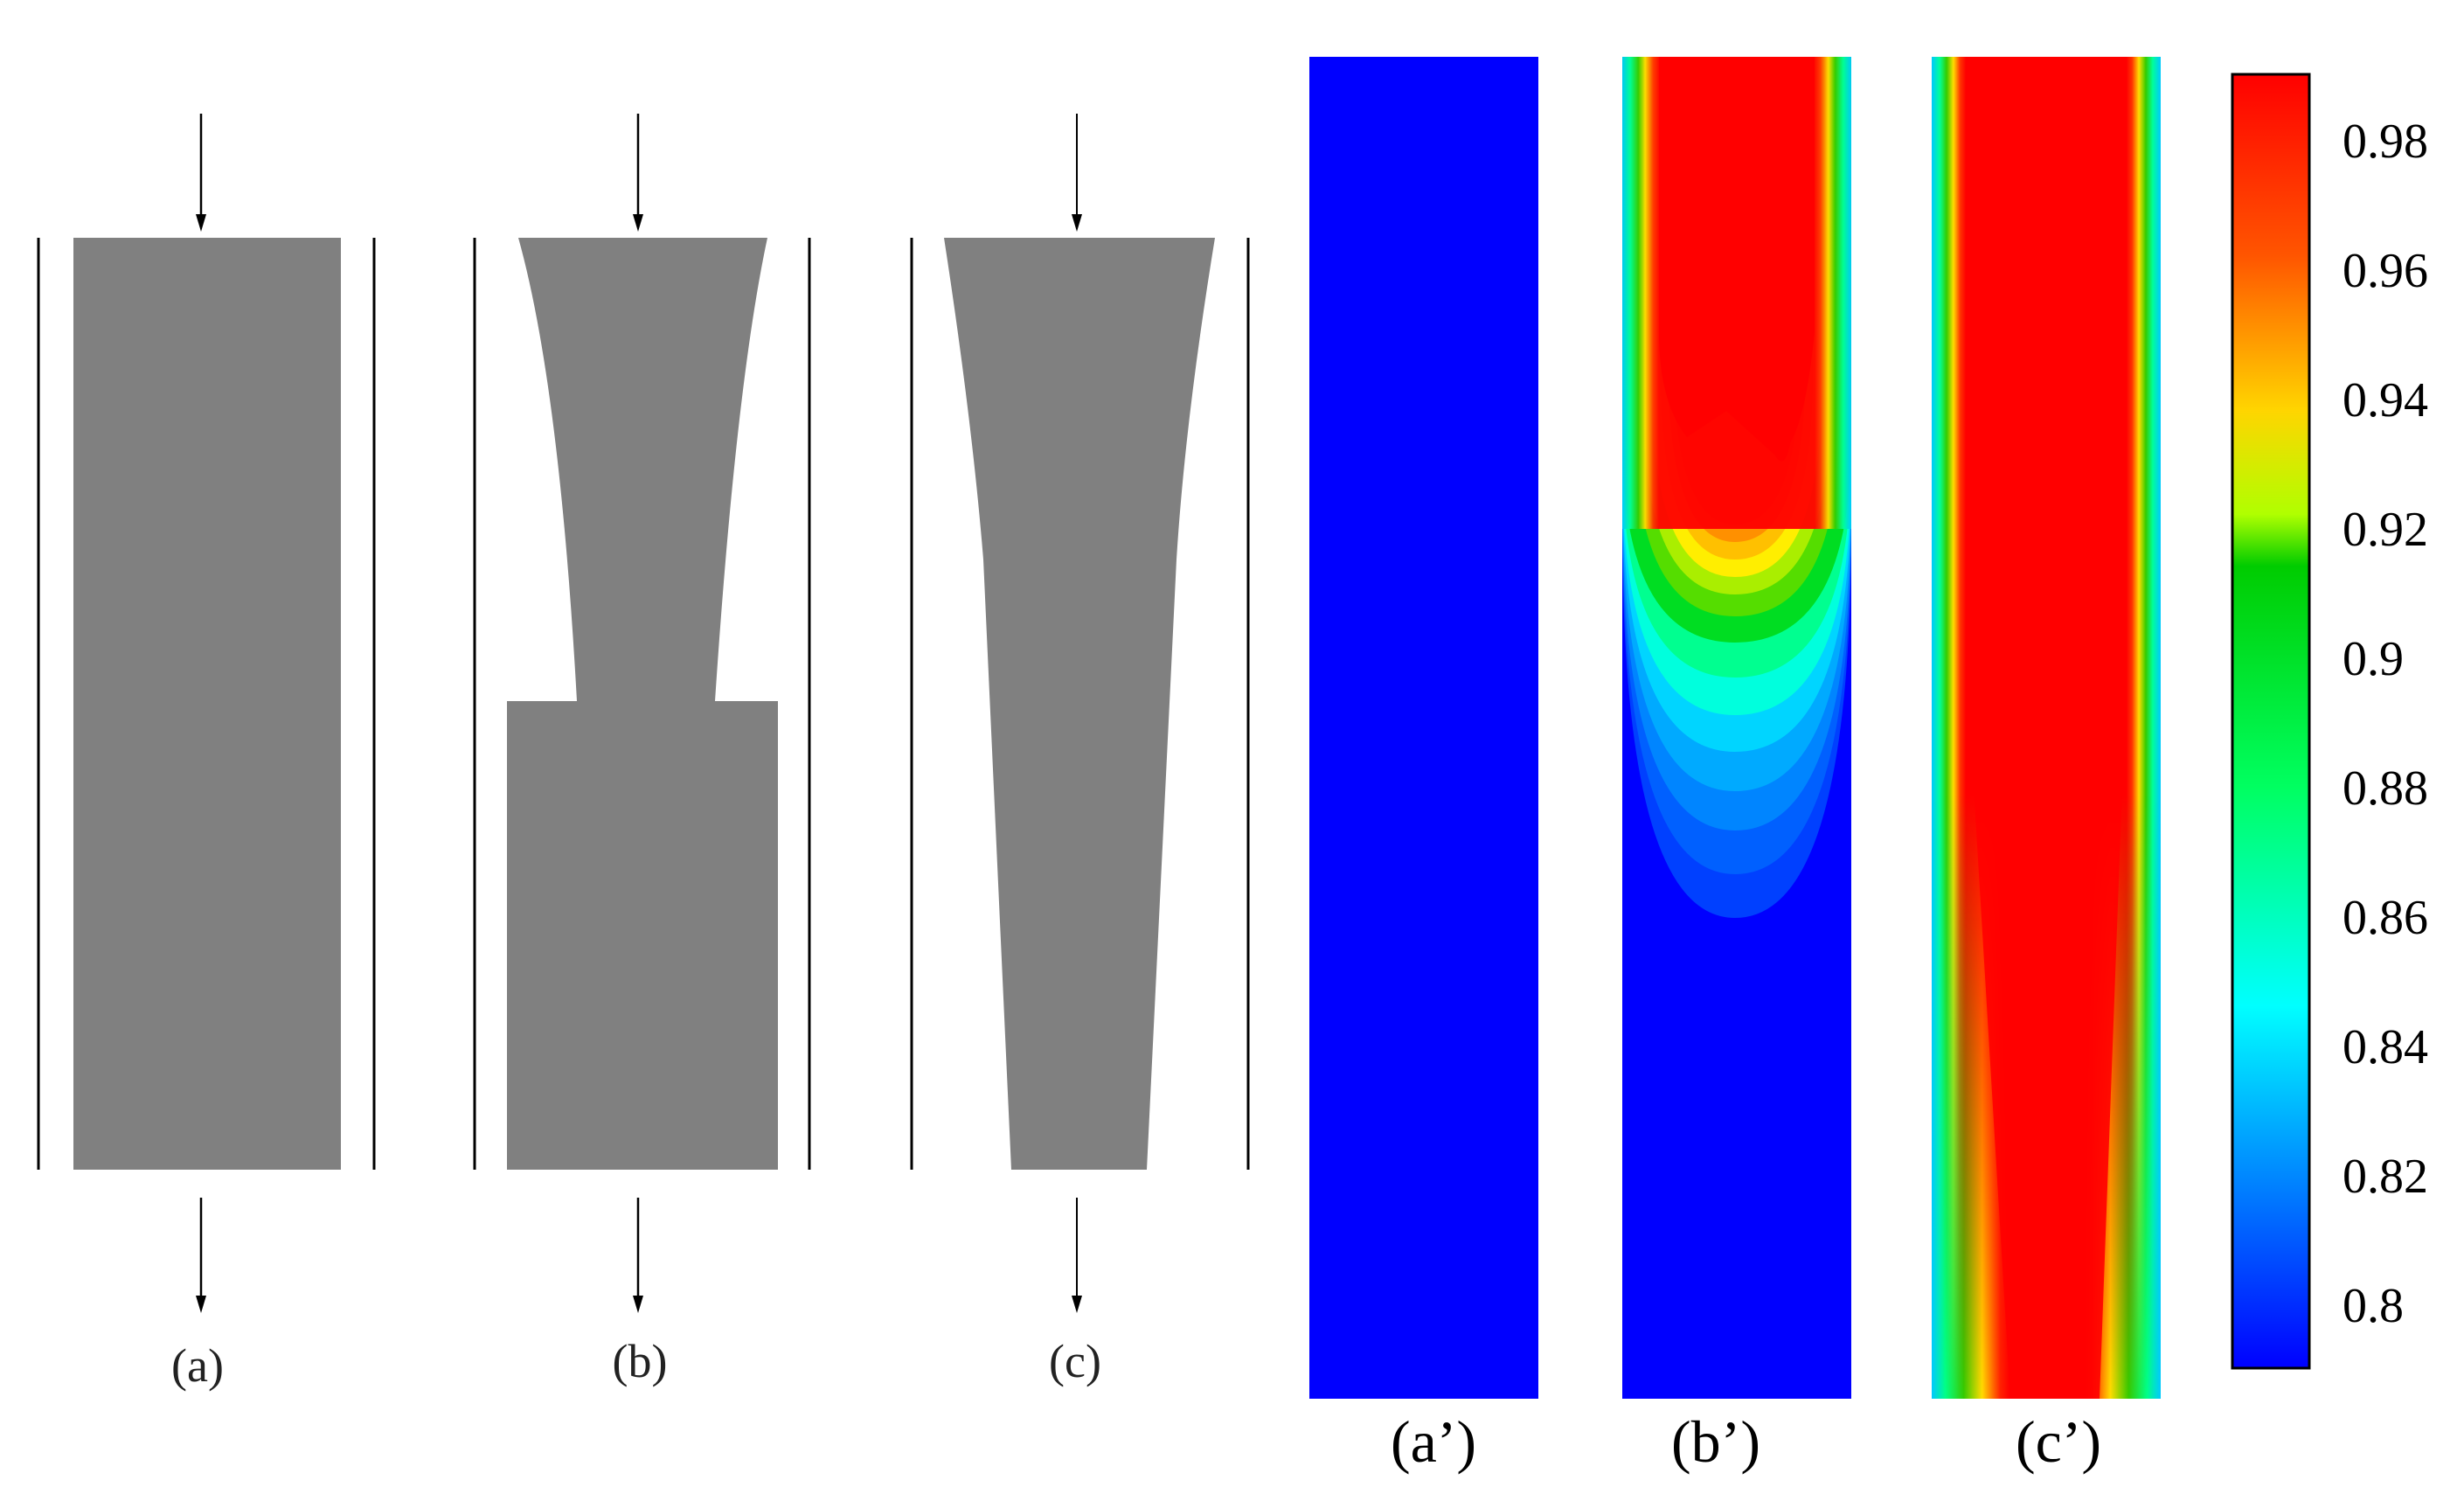 The width and height of the screenshot is (2464, 1508). I want to click on colorbar-tick-label: 0.82, so click(2385, 1177).